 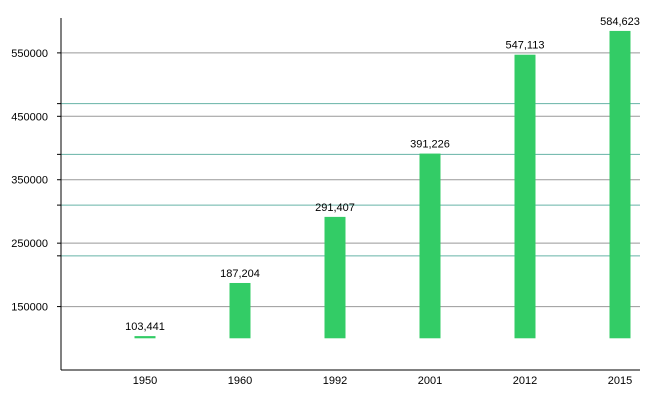 I want to click on x-tick-label: 1950, so click(x=145, y=381).